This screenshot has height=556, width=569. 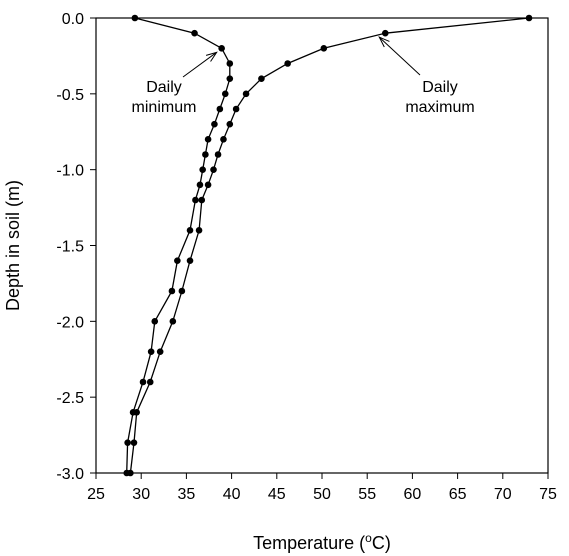 I want to click on y-tick-label: -0.5, so click(x=70, y=95).